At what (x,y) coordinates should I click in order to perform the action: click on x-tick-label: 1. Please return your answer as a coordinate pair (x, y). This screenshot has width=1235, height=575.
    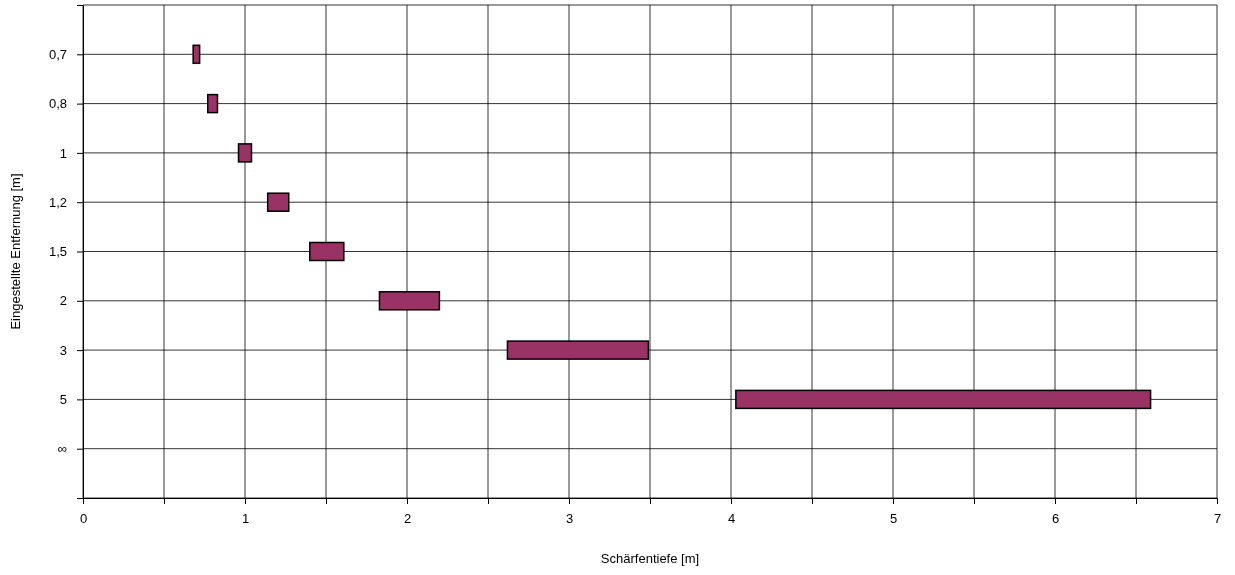
    Looking at the image, I should click on (245, 519).